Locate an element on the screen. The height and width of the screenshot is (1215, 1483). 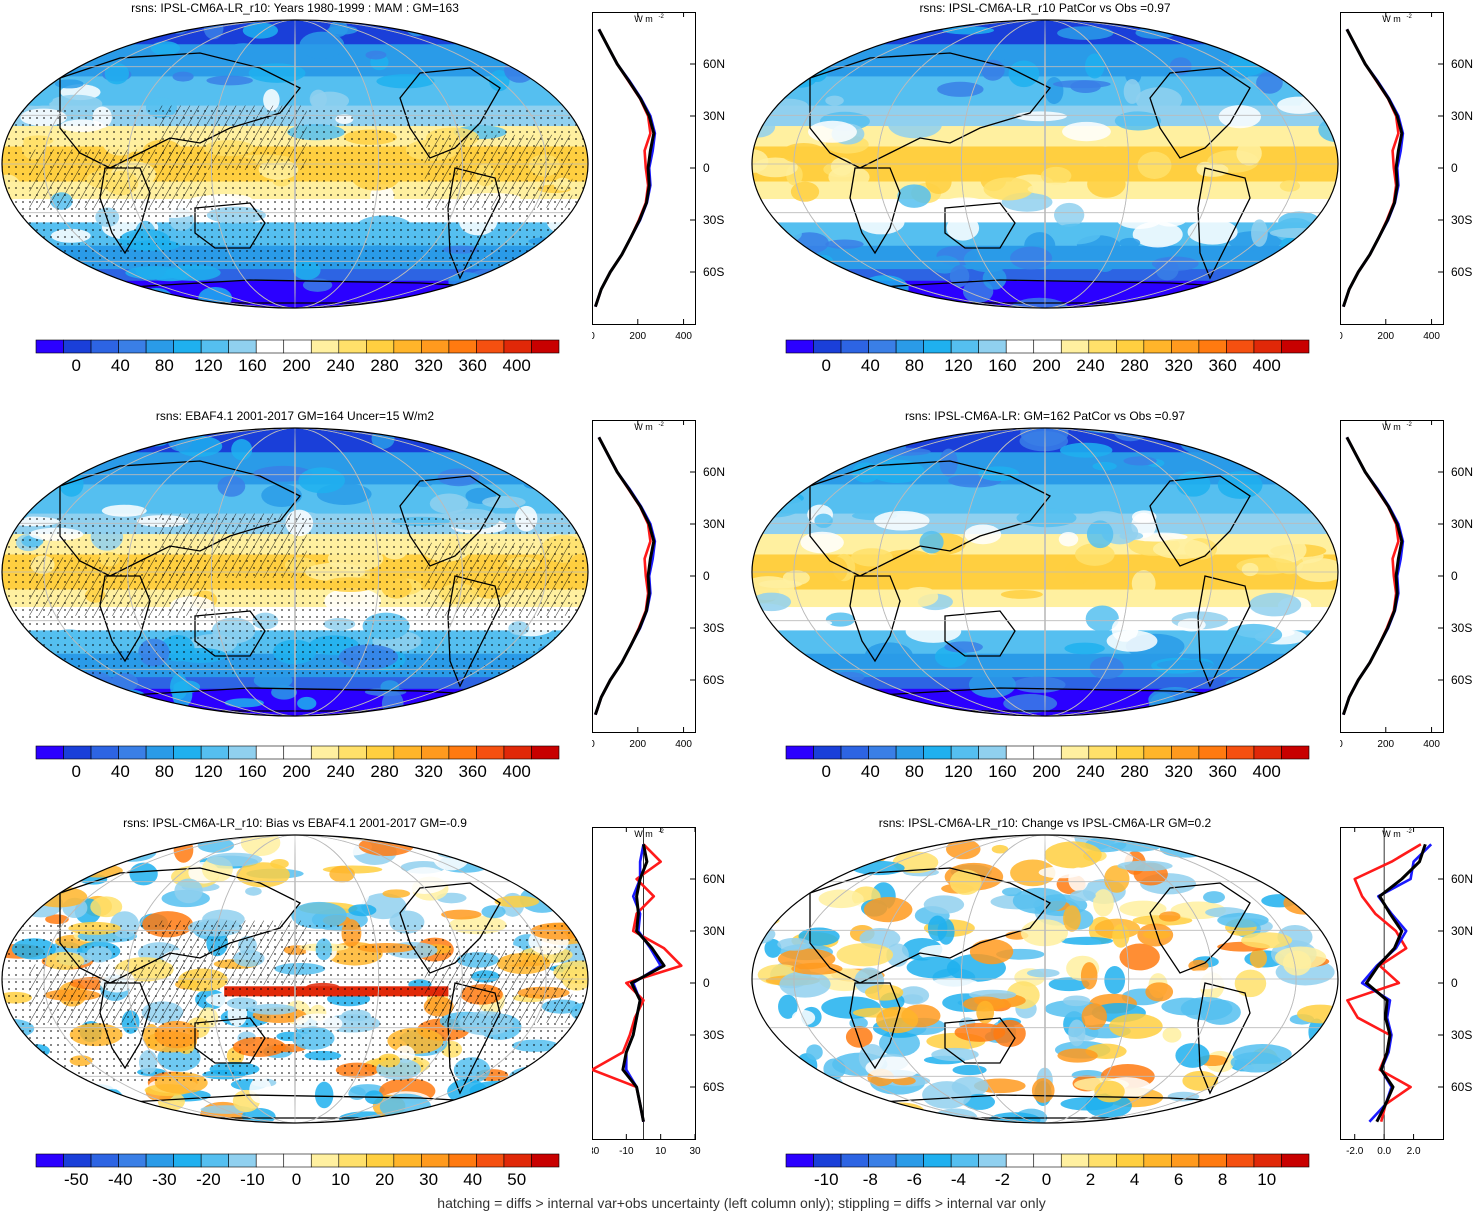
value-tick-label: 400 is located at coordinates (1431, 336).